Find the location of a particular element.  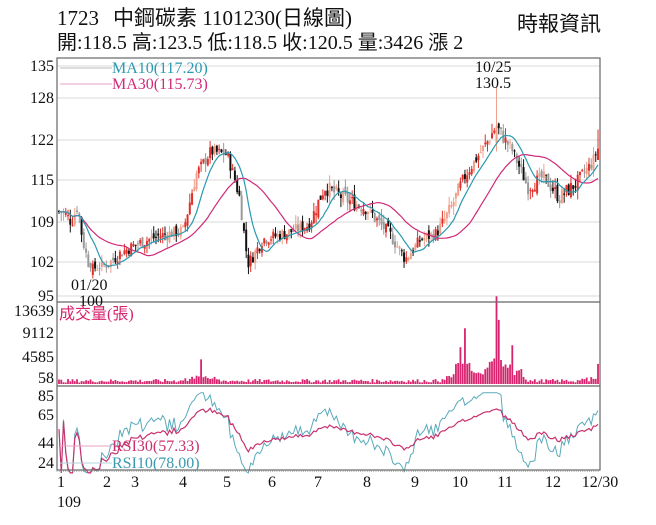

y-tick-label: 135 is located at coordinates (42, 66).